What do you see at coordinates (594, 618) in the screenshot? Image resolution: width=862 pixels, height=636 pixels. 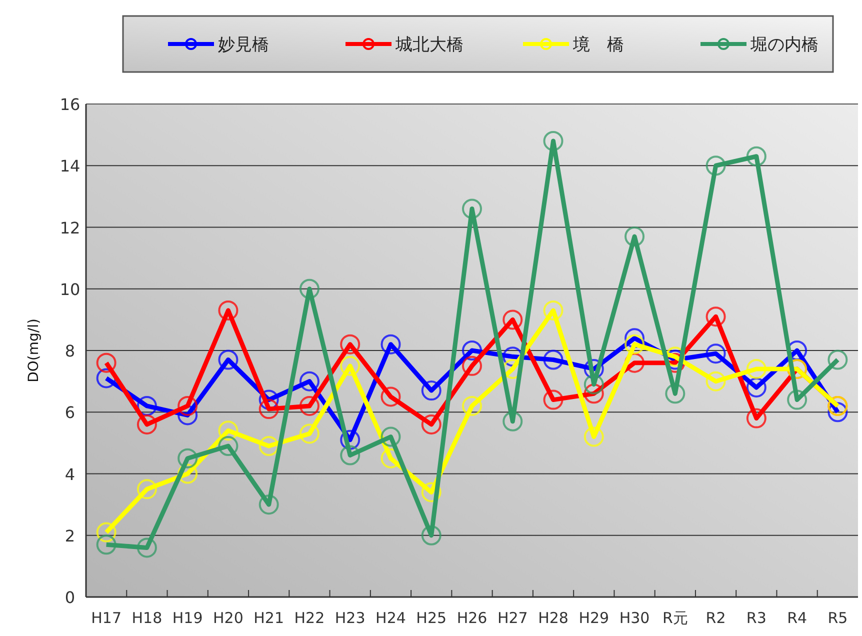 I see `x-tick-label: H29` at bounding box center [594, 618].